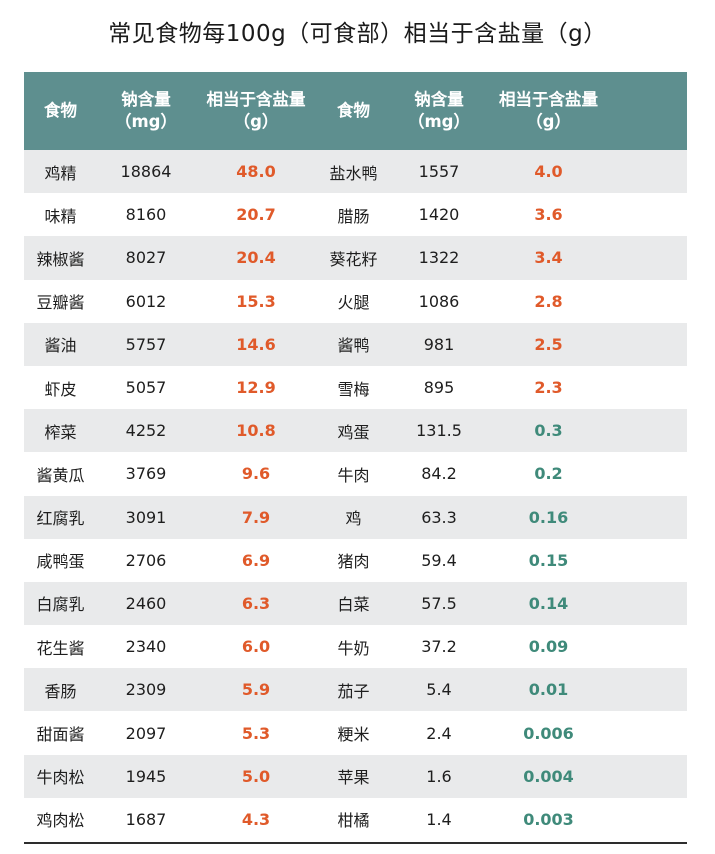 This screenshot has height=854, width=715. I want to click on salt-cell: 0.003, so click(548, 819).